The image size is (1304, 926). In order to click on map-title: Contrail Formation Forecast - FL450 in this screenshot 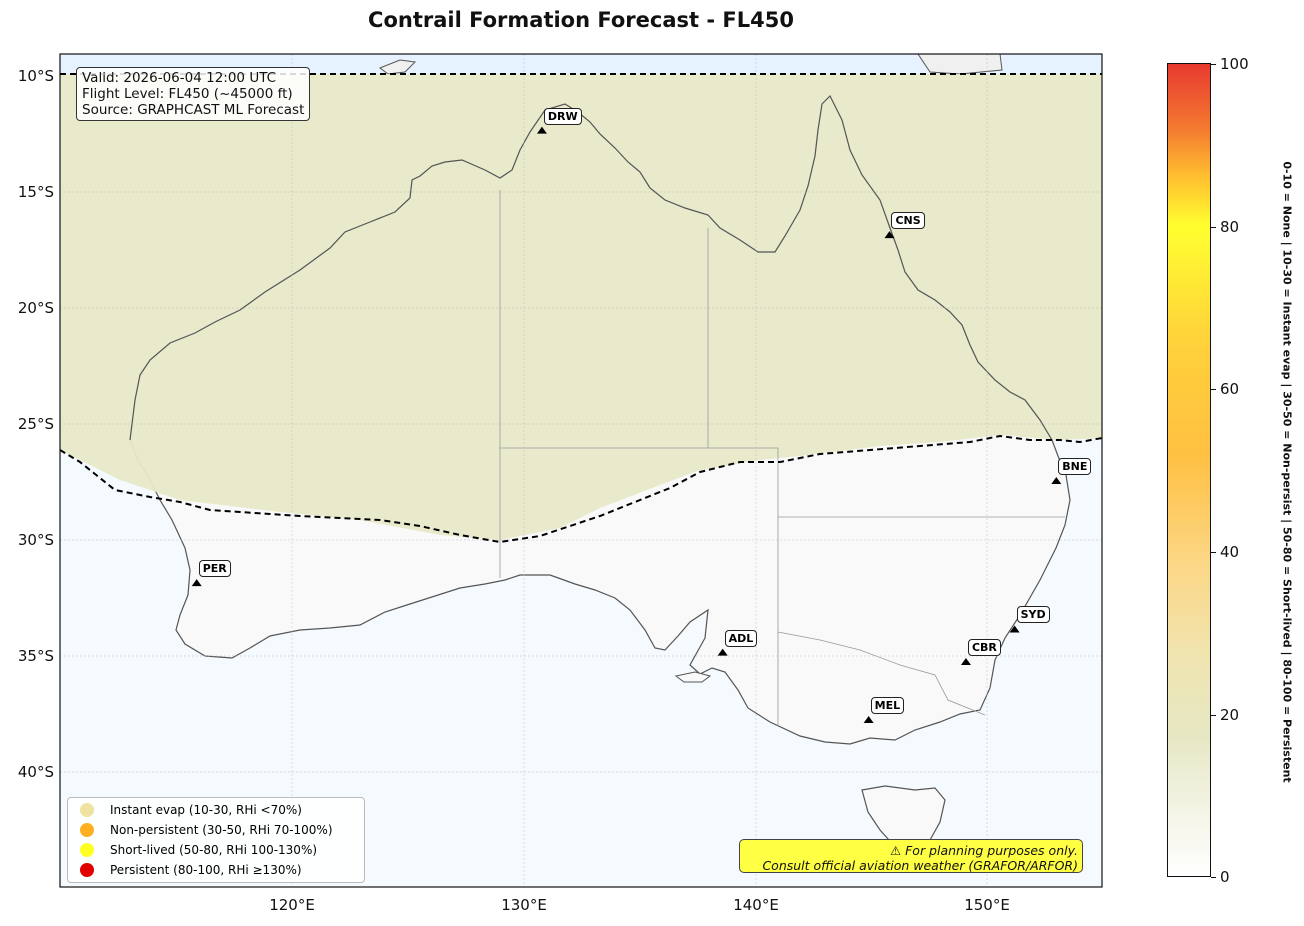, I will do `click(581, 20)`.